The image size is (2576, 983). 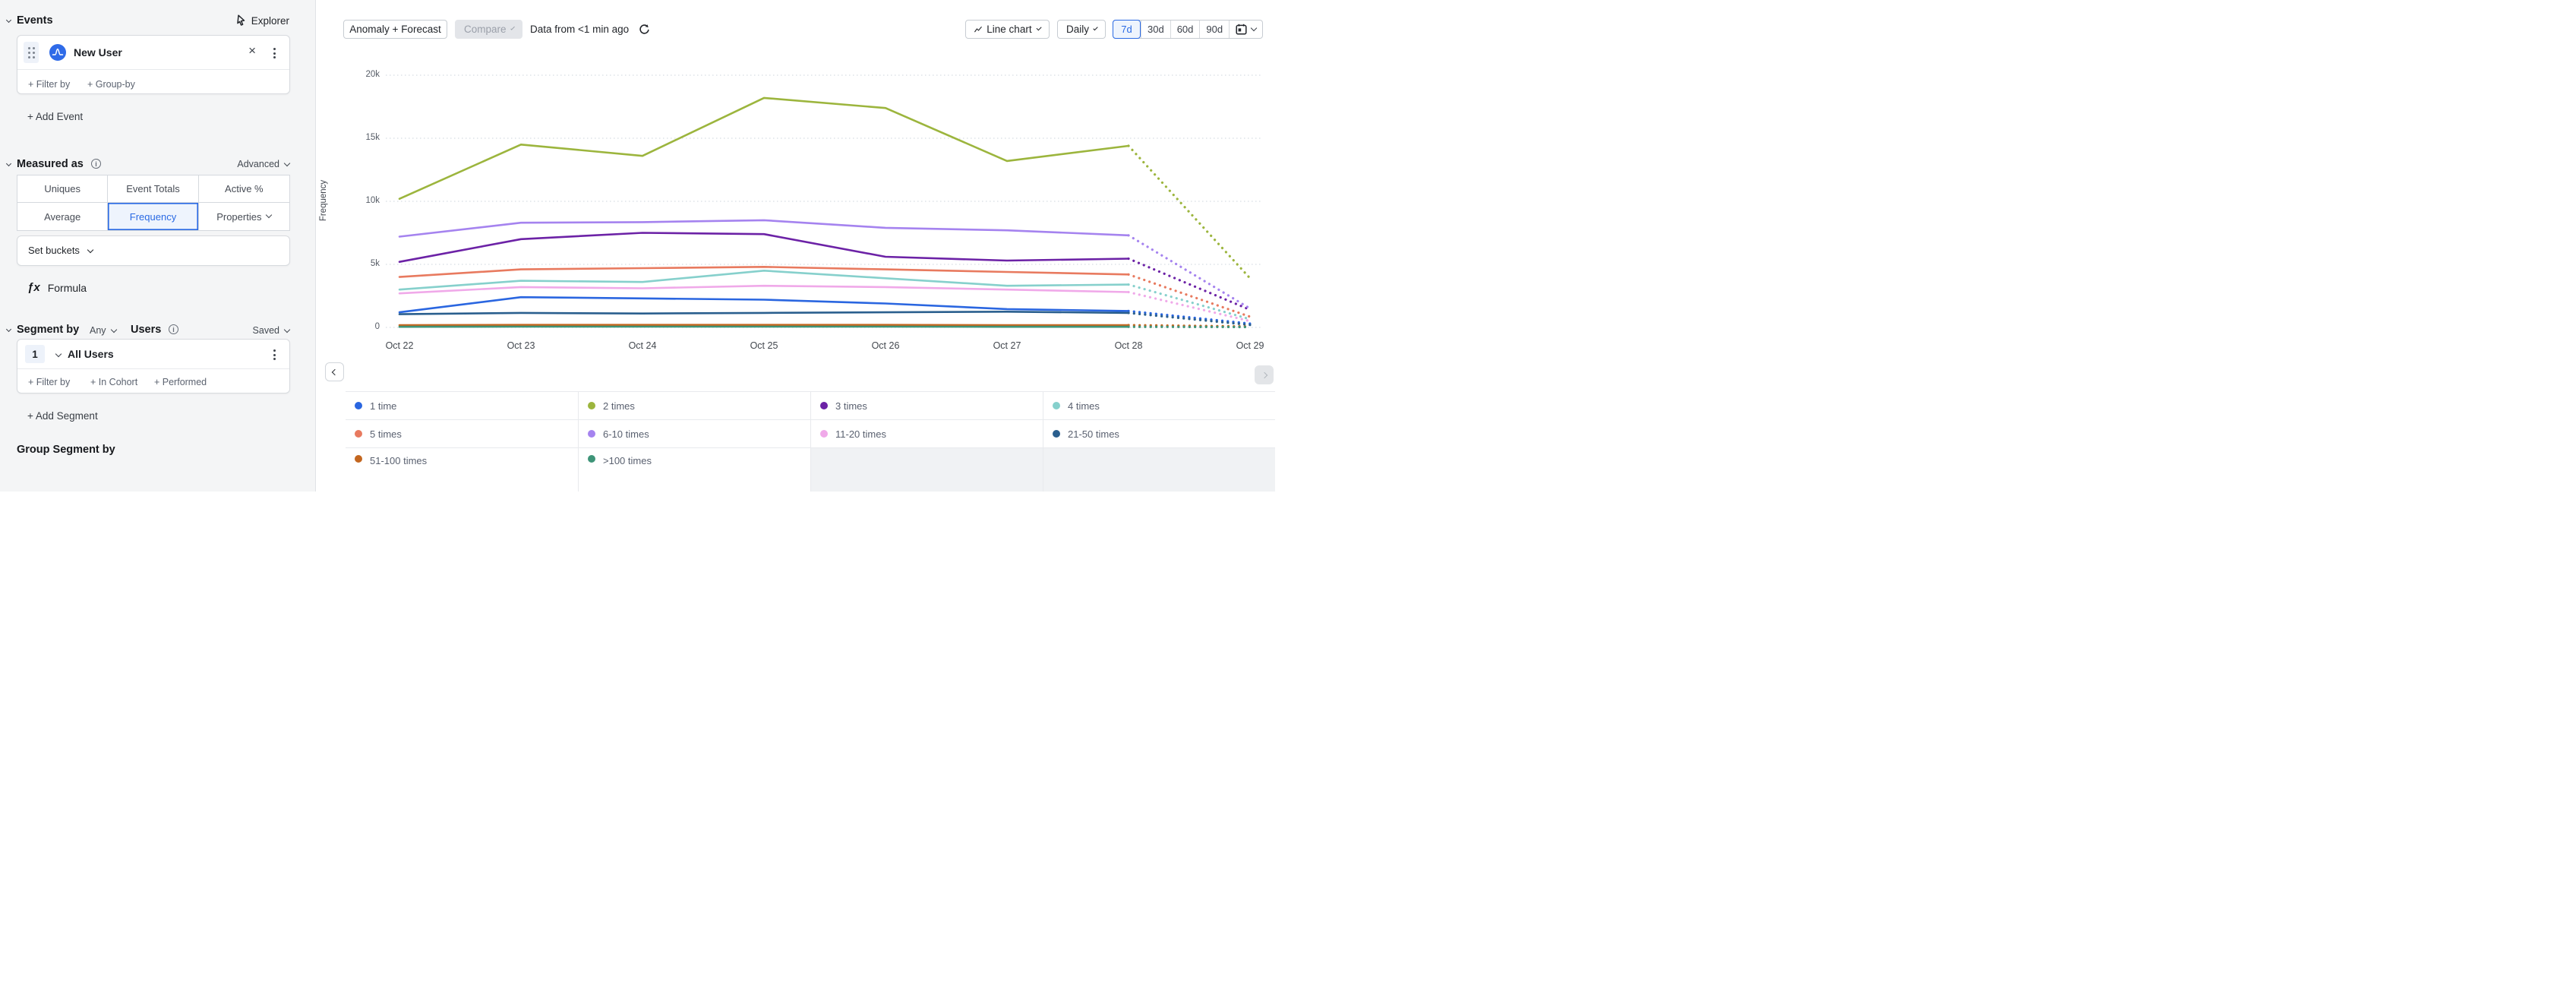 I want to click on event-menu-button, so click(x=274, y=53).